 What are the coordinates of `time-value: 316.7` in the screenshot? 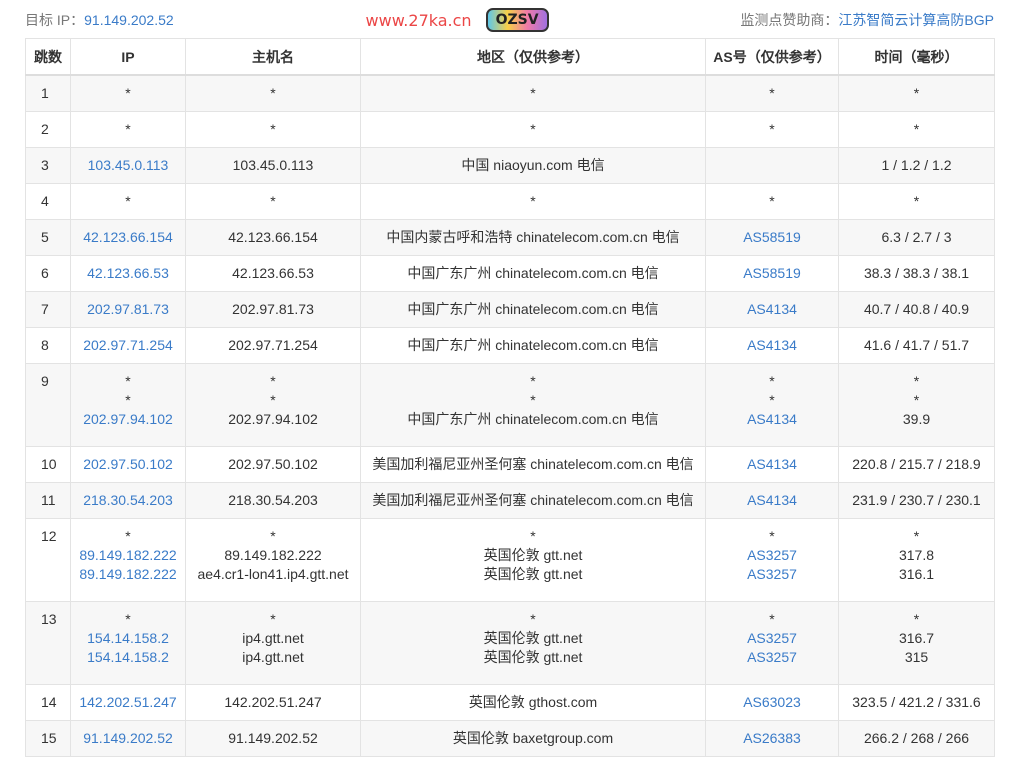 It's located at (916, 638).